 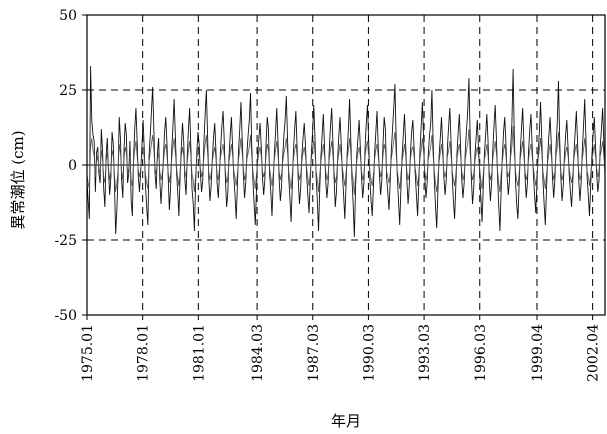 I want to click on y-tick-label: -50, so click(x=65, y=316).